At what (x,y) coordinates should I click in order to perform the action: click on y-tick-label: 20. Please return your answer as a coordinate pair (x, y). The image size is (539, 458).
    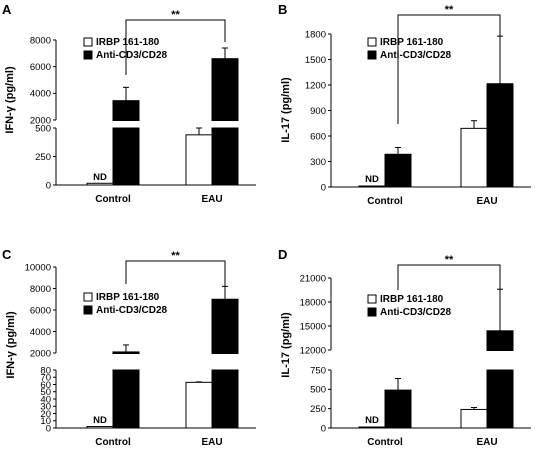
    Looking at the image, I should click on (45, 414).